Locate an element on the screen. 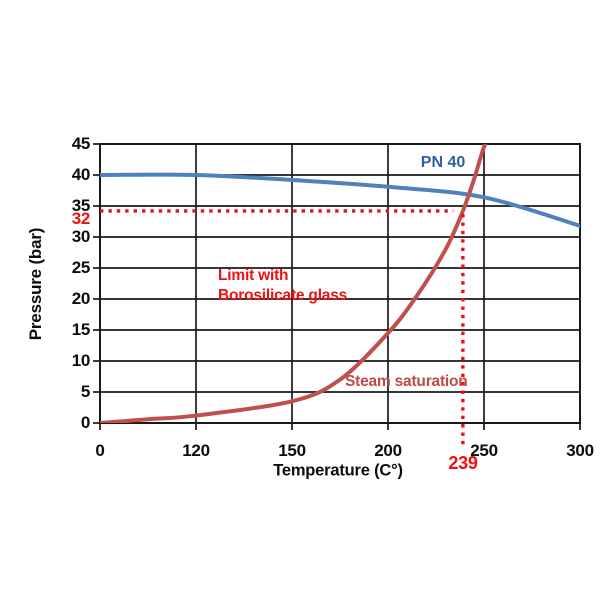 The width and height of the screenshot is (600, 600). x-tick-label: 120 is located at coordinates (196, 450).